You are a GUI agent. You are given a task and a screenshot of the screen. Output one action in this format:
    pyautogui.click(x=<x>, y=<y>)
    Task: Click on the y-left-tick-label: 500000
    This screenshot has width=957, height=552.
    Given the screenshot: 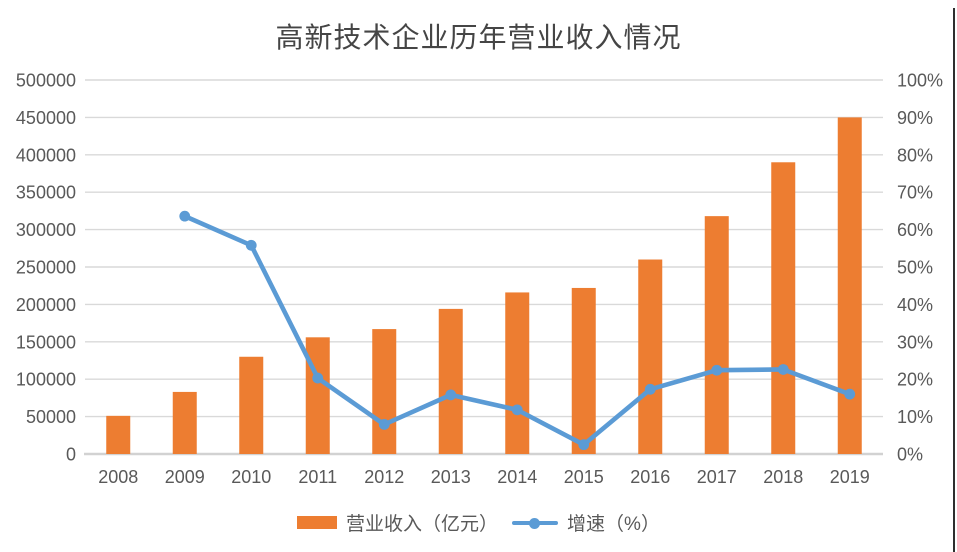 What is the action you would take?
    pyautogui.click(x=46, y=81)
    